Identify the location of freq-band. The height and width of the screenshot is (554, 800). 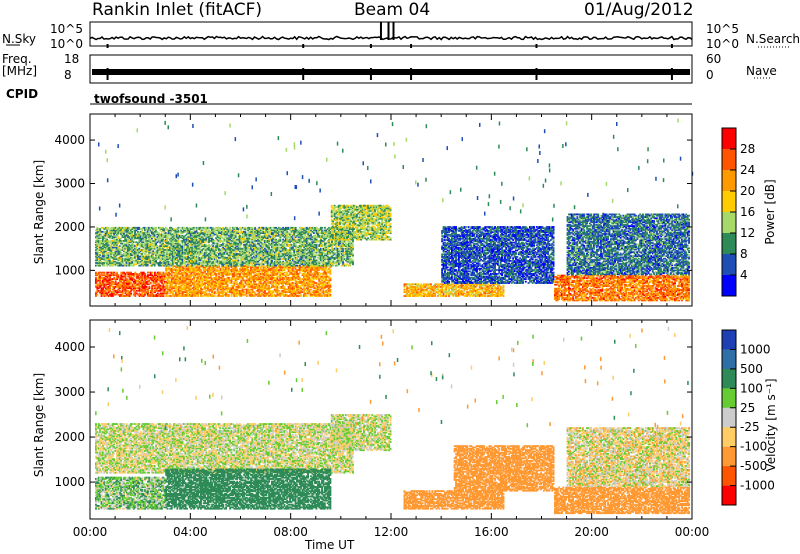
(391, 72).